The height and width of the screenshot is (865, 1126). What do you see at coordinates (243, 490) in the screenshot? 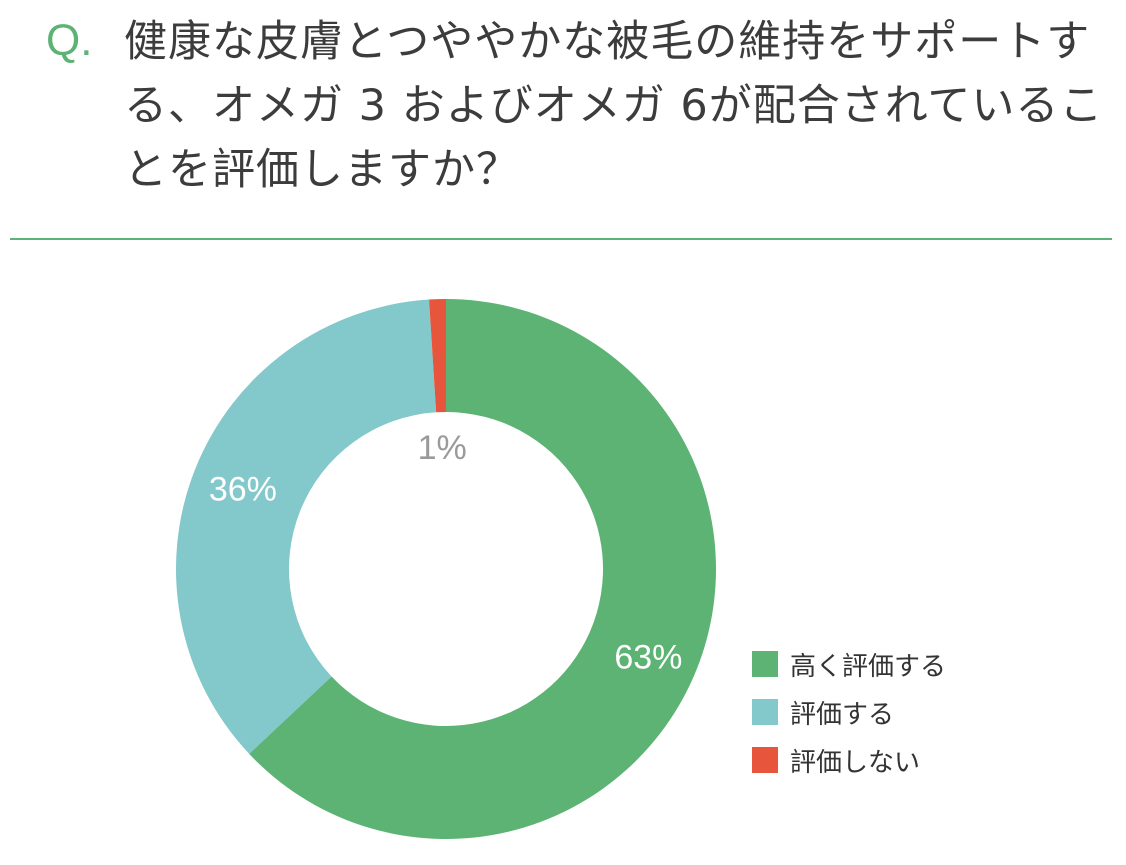
I see `slice-value-label: 36%` at bounding box center [243, 490].